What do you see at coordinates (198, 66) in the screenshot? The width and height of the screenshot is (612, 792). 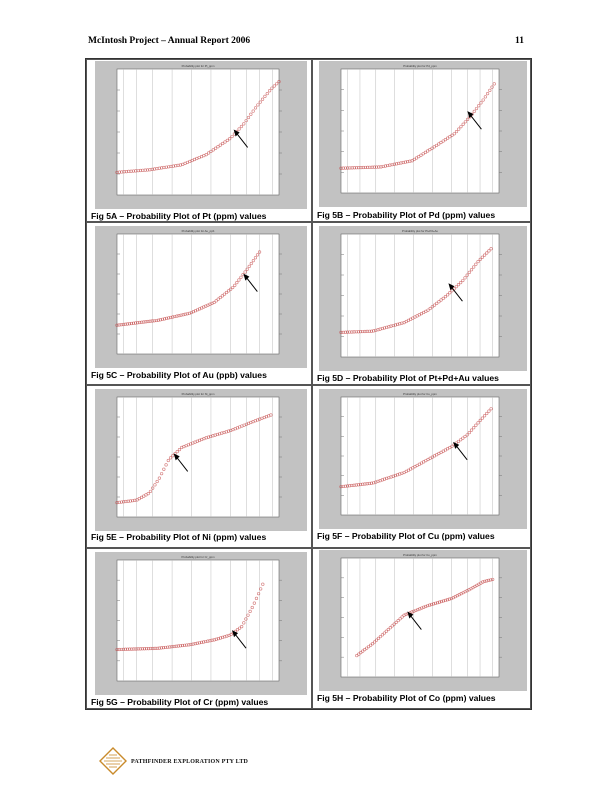 I see `plot-title: Probability plot for Pt_ppm` at bounding box center [198, 66].